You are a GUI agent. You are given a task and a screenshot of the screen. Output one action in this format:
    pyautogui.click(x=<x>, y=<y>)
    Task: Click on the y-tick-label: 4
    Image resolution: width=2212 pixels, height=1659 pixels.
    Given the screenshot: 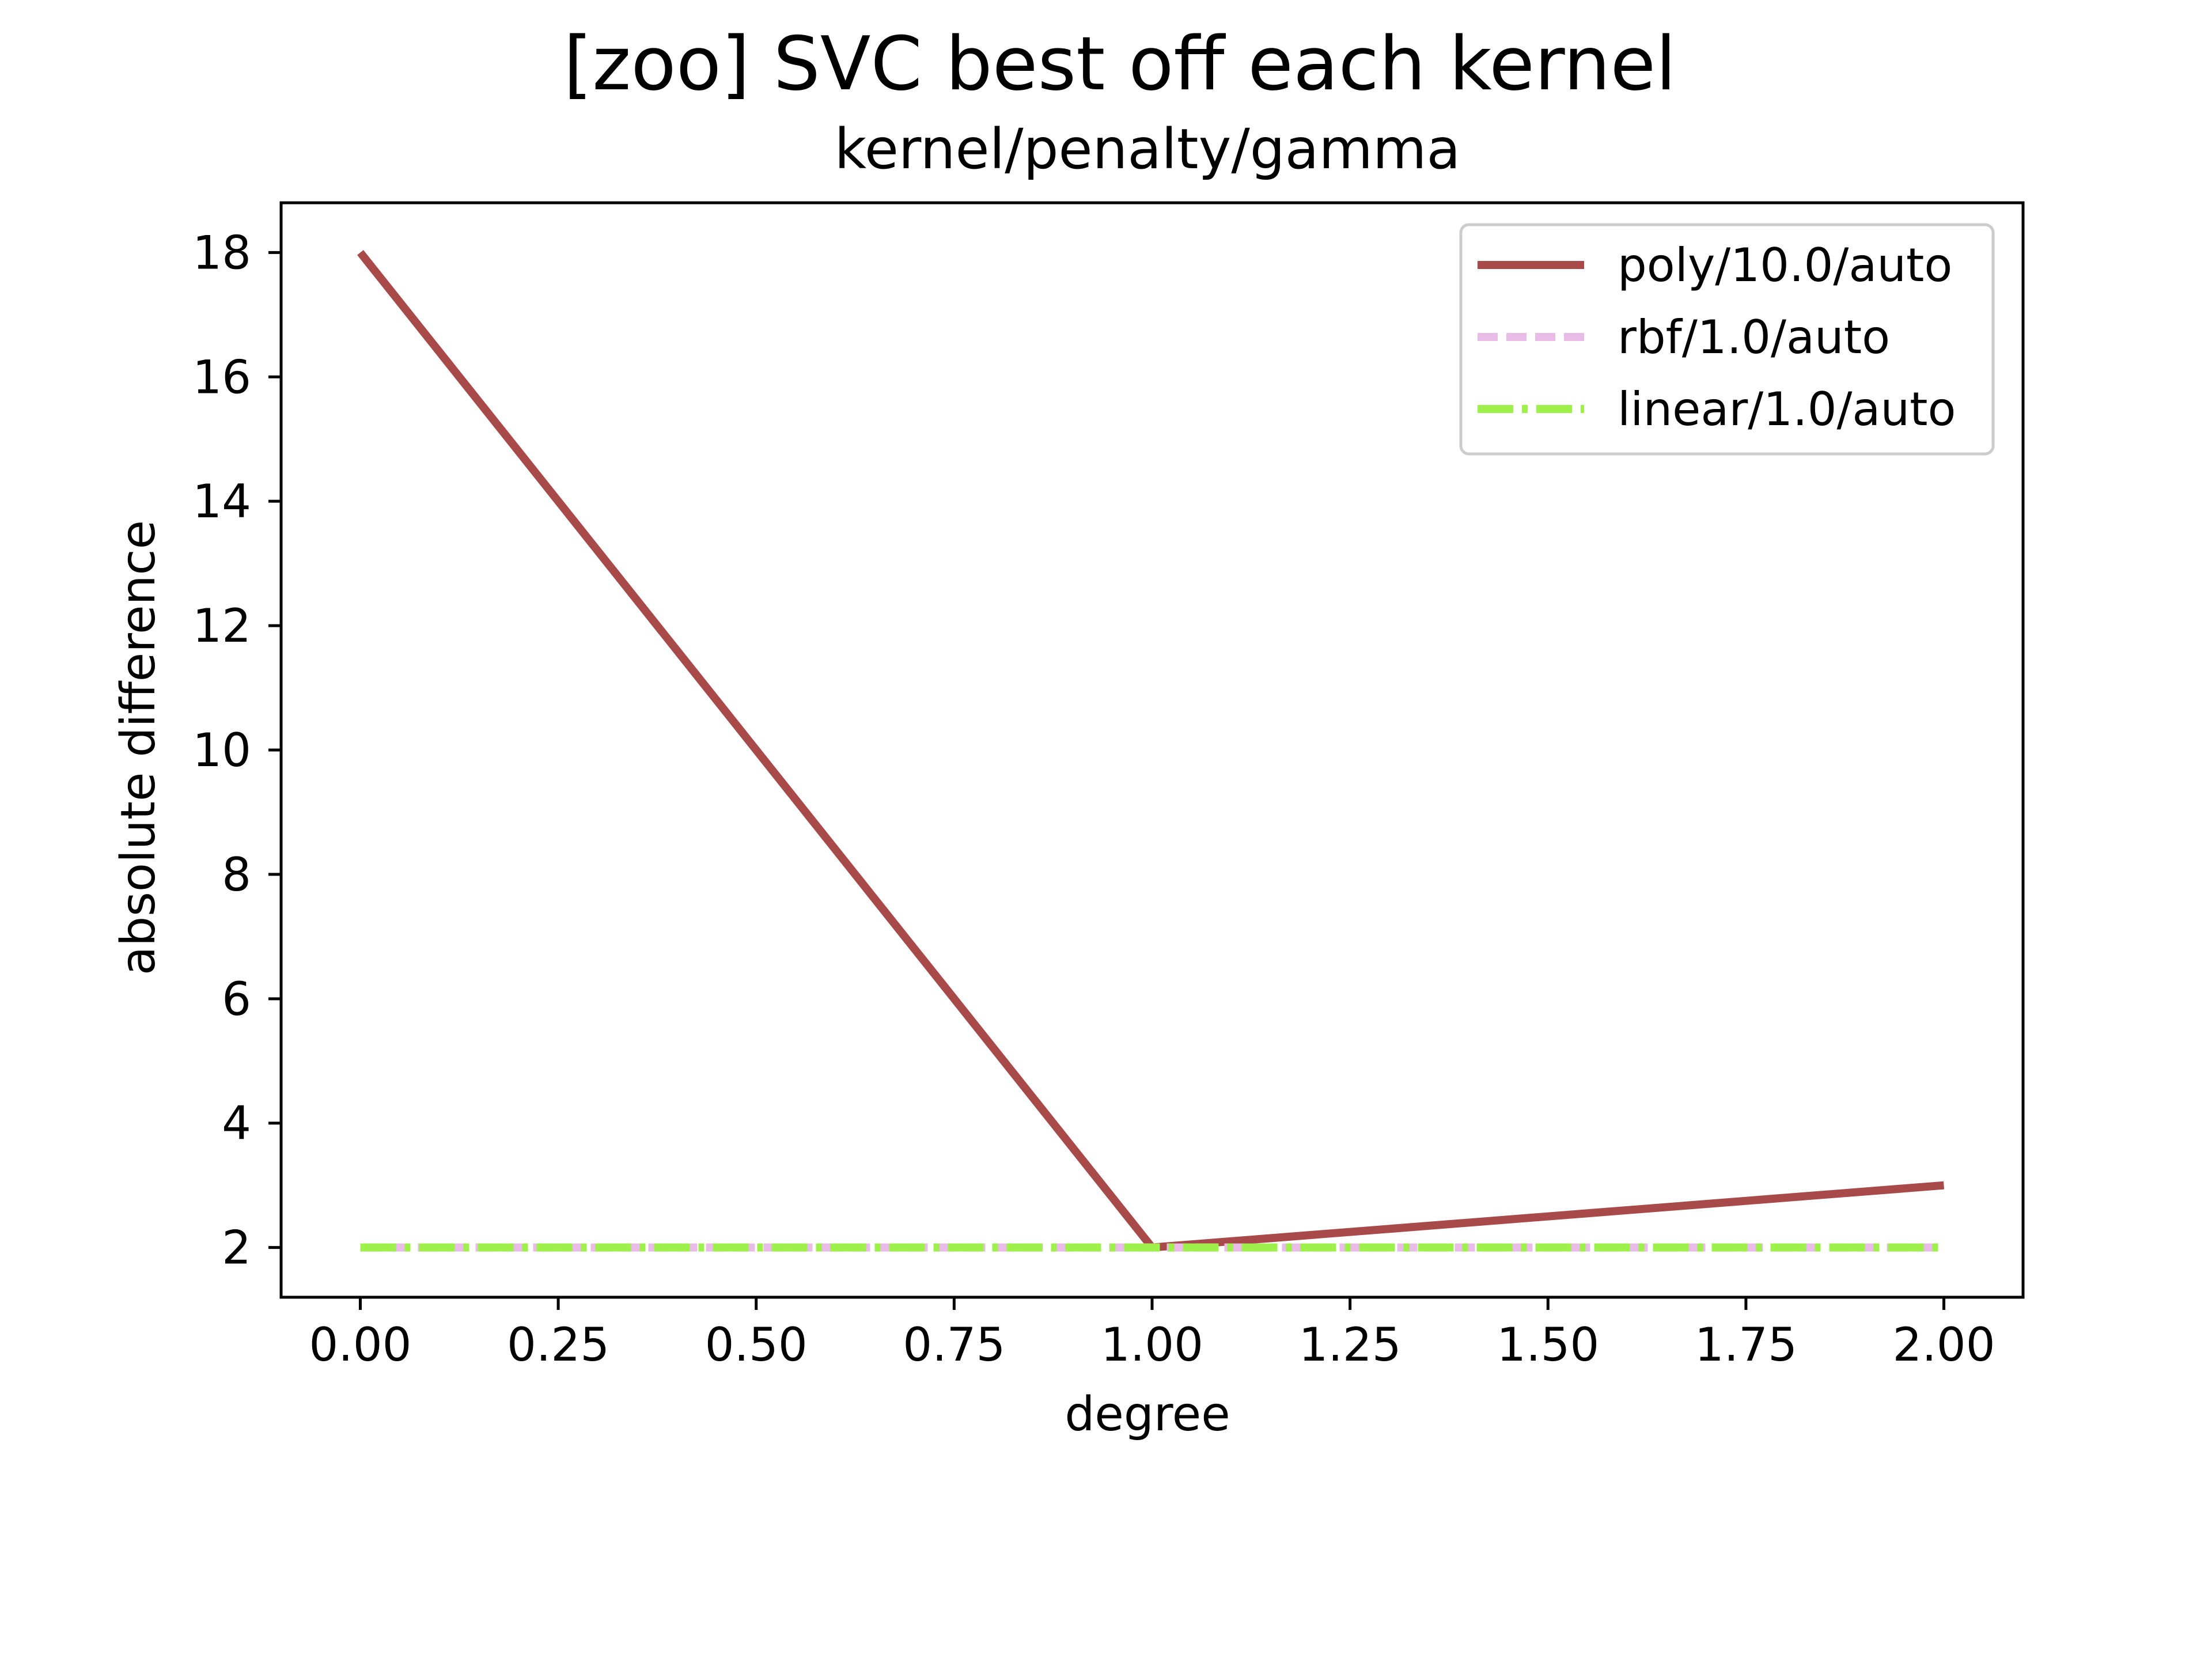 What is the action you would take?
    pyautogui.click(x=236, y=1123)
    